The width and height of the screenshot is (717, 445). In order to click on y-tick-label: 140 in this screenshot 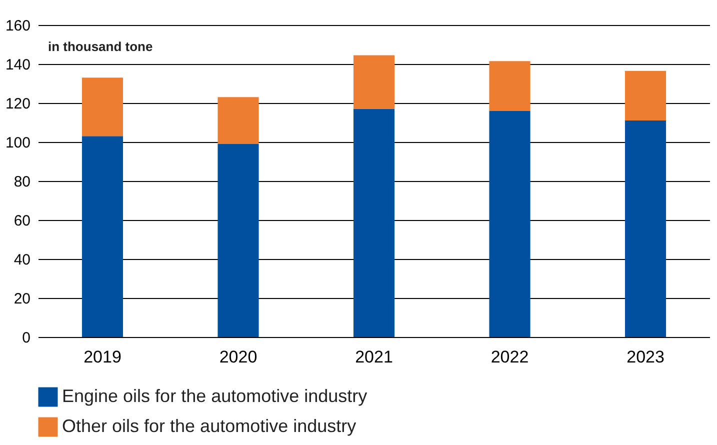, I will do `click(17, 65)`.